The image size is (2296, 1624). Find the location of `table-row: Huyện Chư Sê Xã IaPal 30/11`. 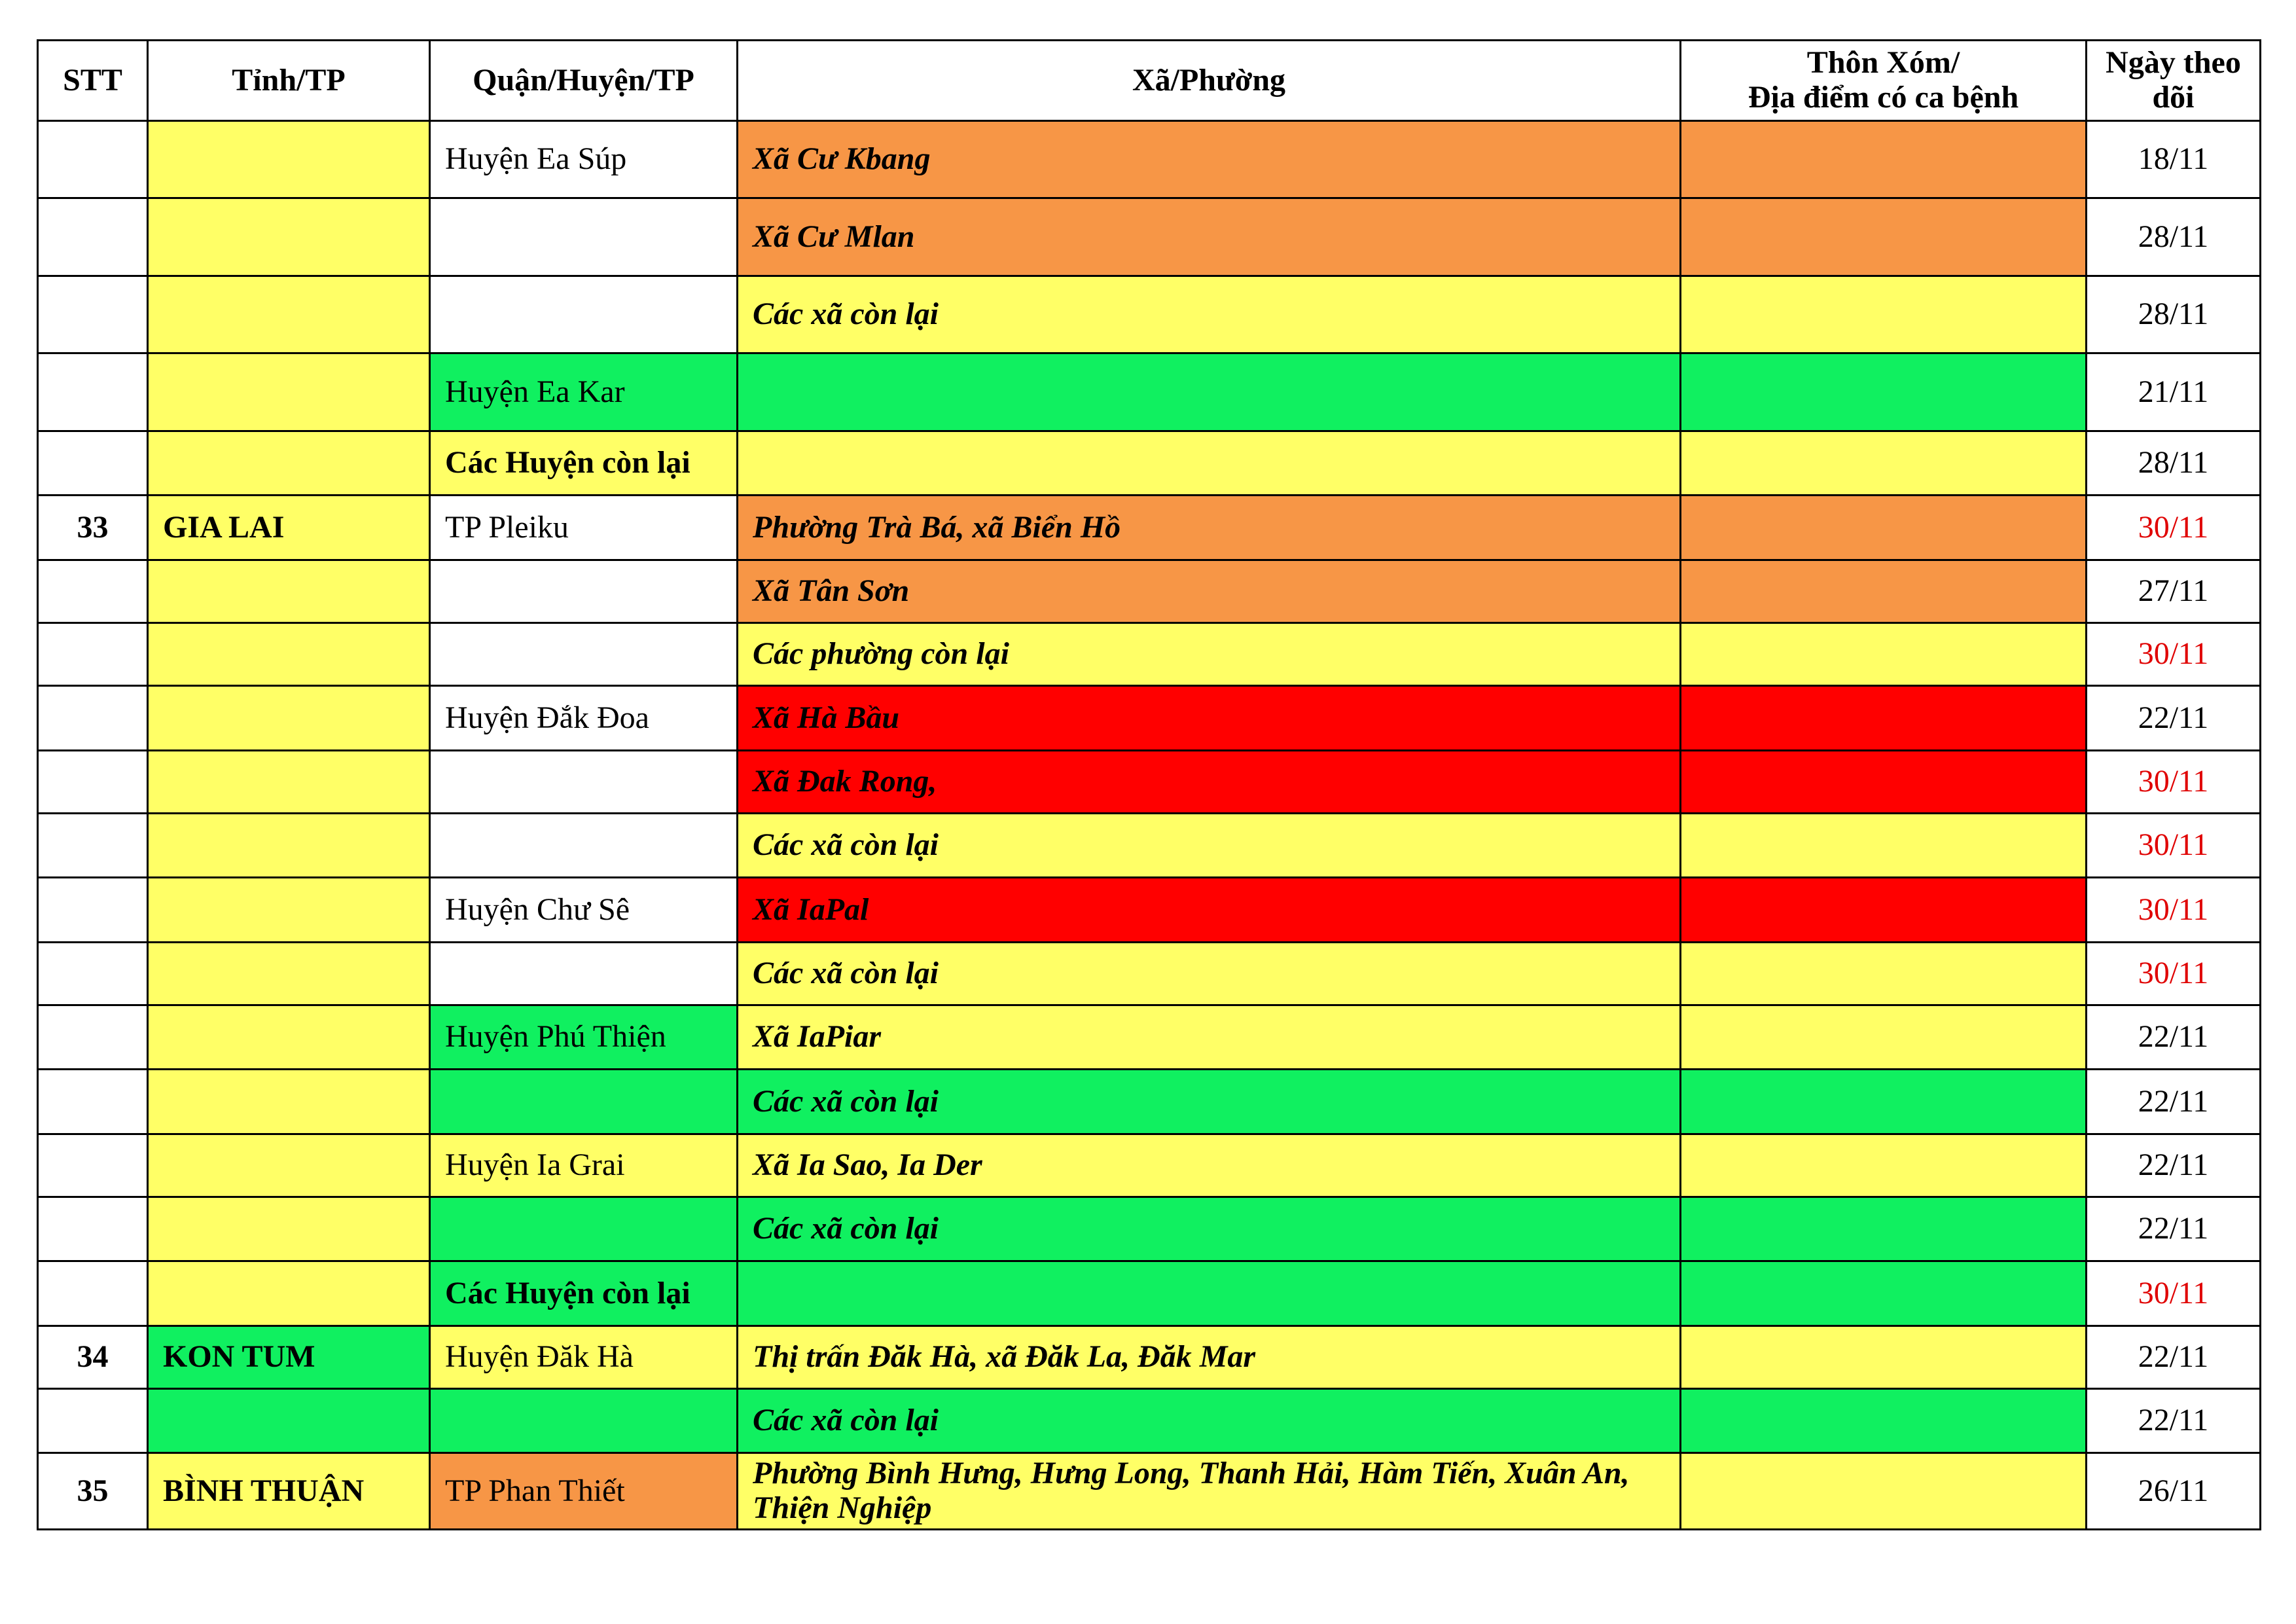

table-row: Huyện Chư Sê Xã IaPal 30/11 is located at coordinates (1149, 909).